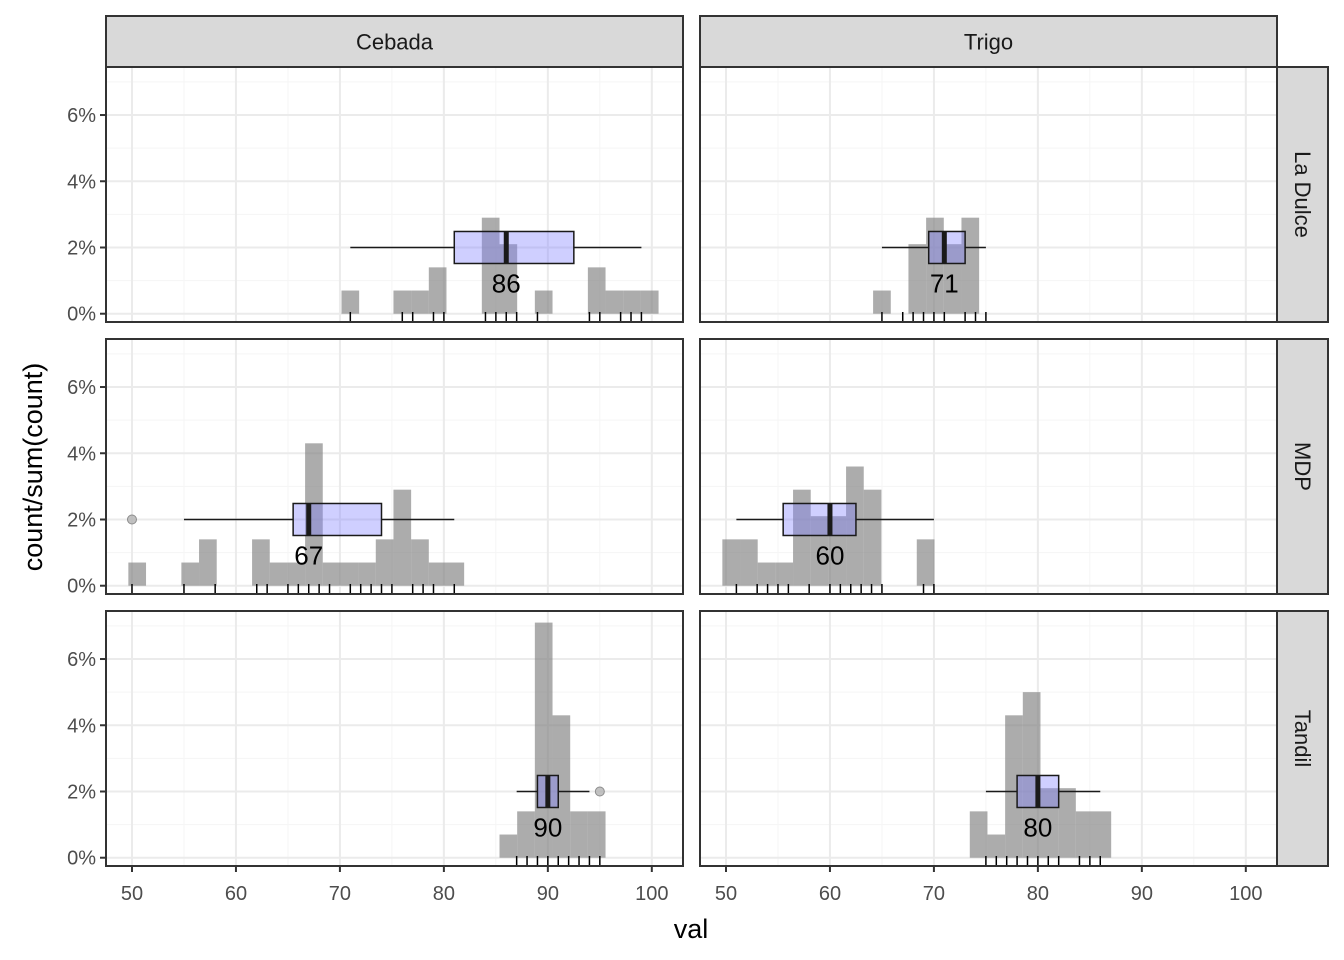 This screenshot has height=960, width=1344. I want to click on panel-cebada-mdp: 67, so click(394, 466).